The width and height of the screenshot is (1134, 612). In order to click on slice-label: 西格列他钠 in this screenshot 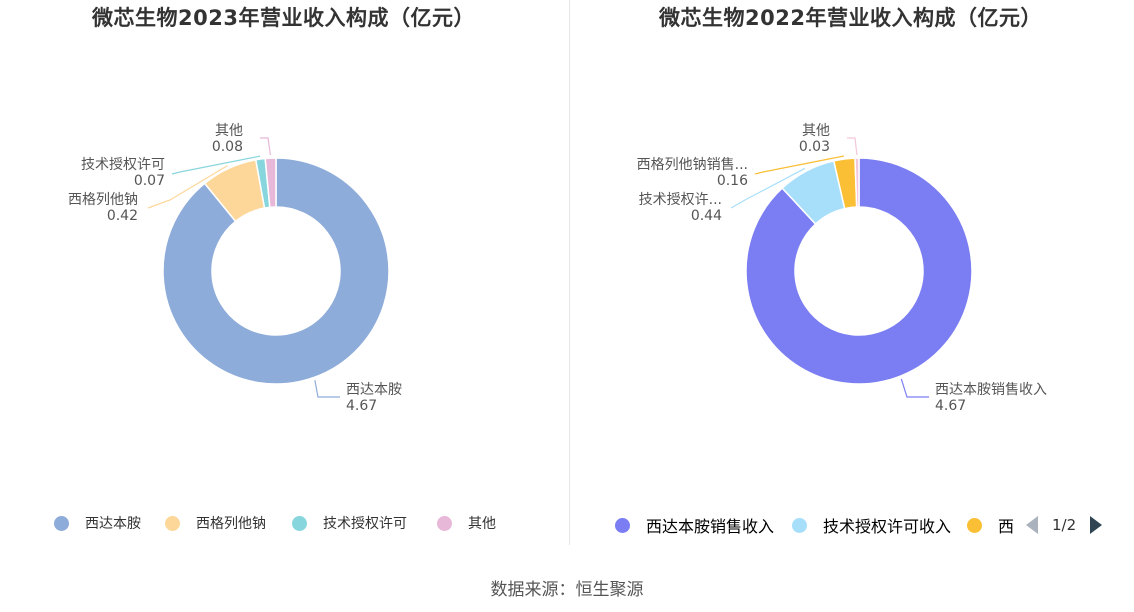, I will do `click(103, 200)`.